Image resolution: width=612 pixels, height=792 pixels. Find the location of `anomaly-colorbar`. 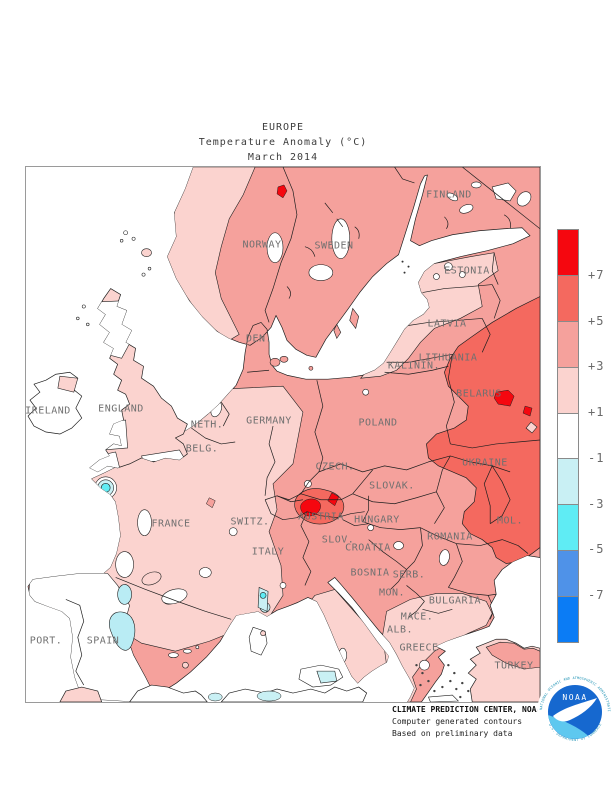

anomaly-colorbar is located at coordinates (568, 436).